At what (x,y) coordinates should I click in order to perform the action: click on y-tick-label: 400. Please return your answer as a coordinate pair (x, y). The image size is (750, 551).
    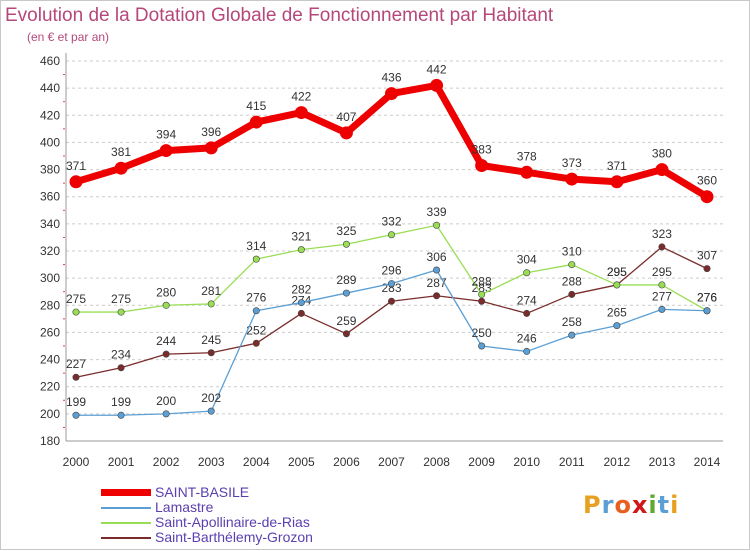
    Looking at the image, I should click on (50, 142).